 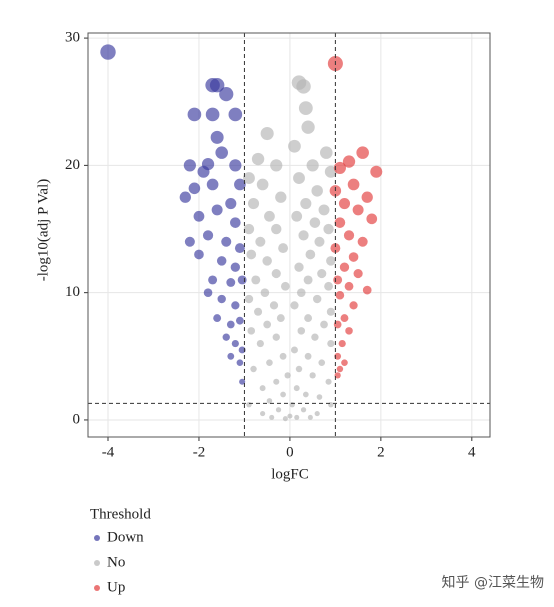 What do you see at coordinates (108, 452) in the screenshot?
I see `x-tick-label: -4` at bounding box center [108, 452].